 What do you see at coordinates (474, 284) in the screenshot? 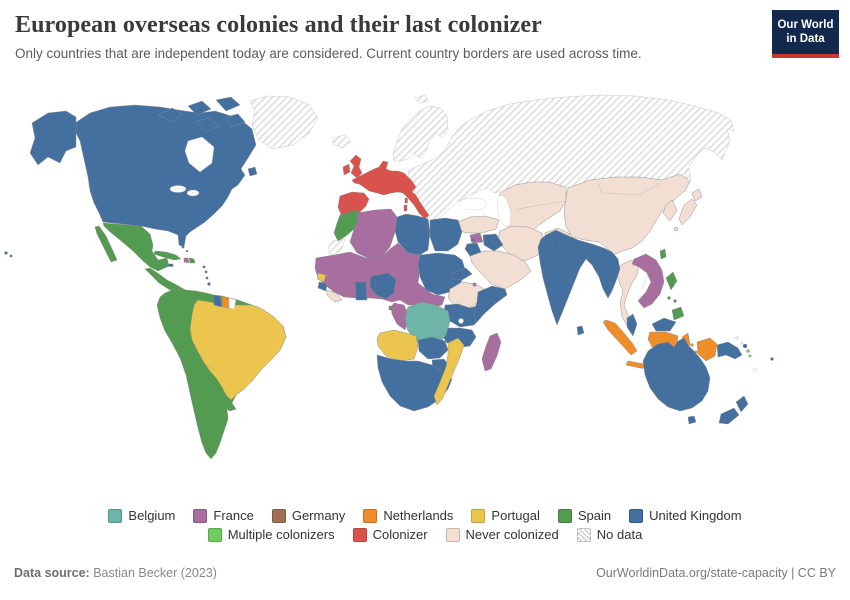
I see `map-region-djibouti` at bounding box center [474, 284].